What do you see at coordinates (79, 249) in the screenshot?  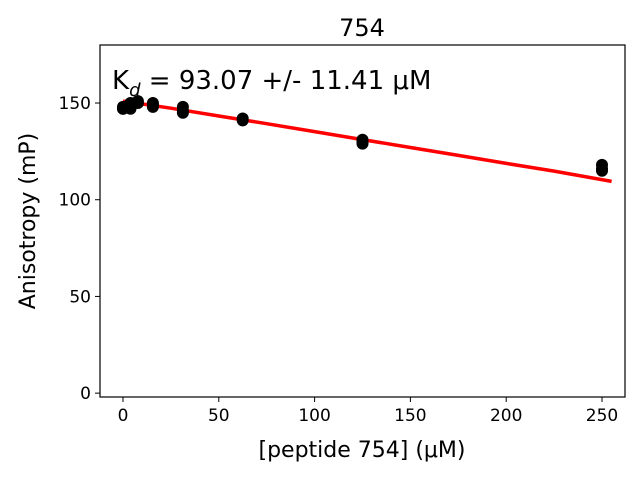 I see `y-axis: 0 50 100 150` at bounding box center [79, 249].